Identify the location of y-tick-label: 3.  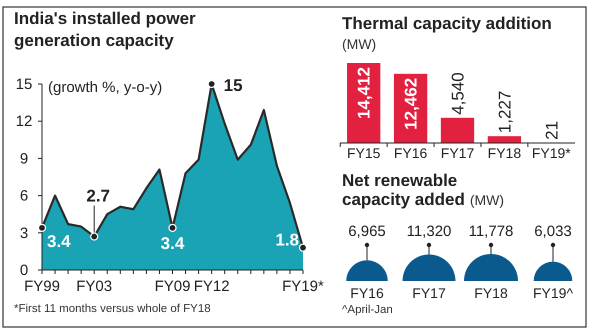
(24, 233).